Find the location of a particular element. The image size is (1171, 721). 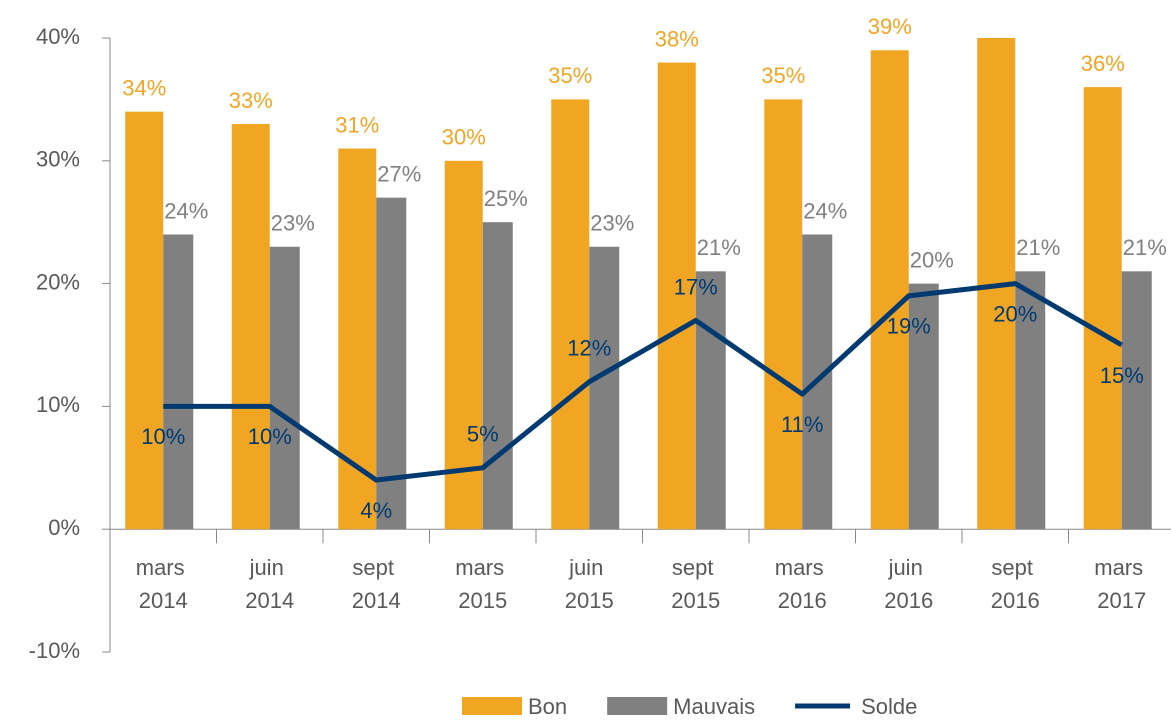

data-label: 31% is located at coordinates (357, 124).